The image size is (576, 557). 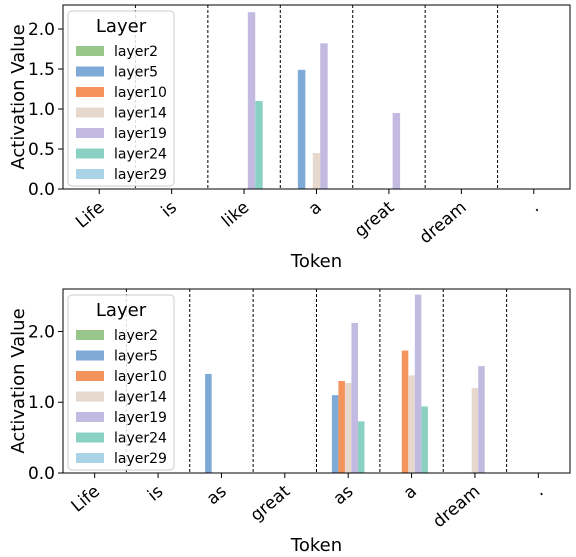 What do you see at coordinates (41, 150) in the screenshot?
I see `y-tick-label: 0.5` at bounding box center [41, 150].